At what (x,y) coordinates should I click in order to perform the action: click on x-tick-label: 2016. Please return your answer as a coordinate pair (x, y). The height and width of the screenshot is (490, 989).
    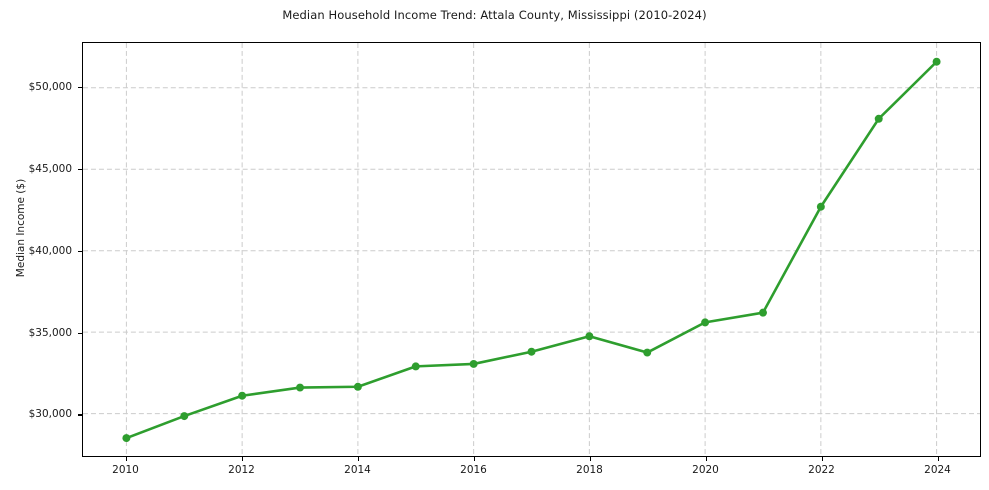
    Looking at the image, I should click on (473, 470).